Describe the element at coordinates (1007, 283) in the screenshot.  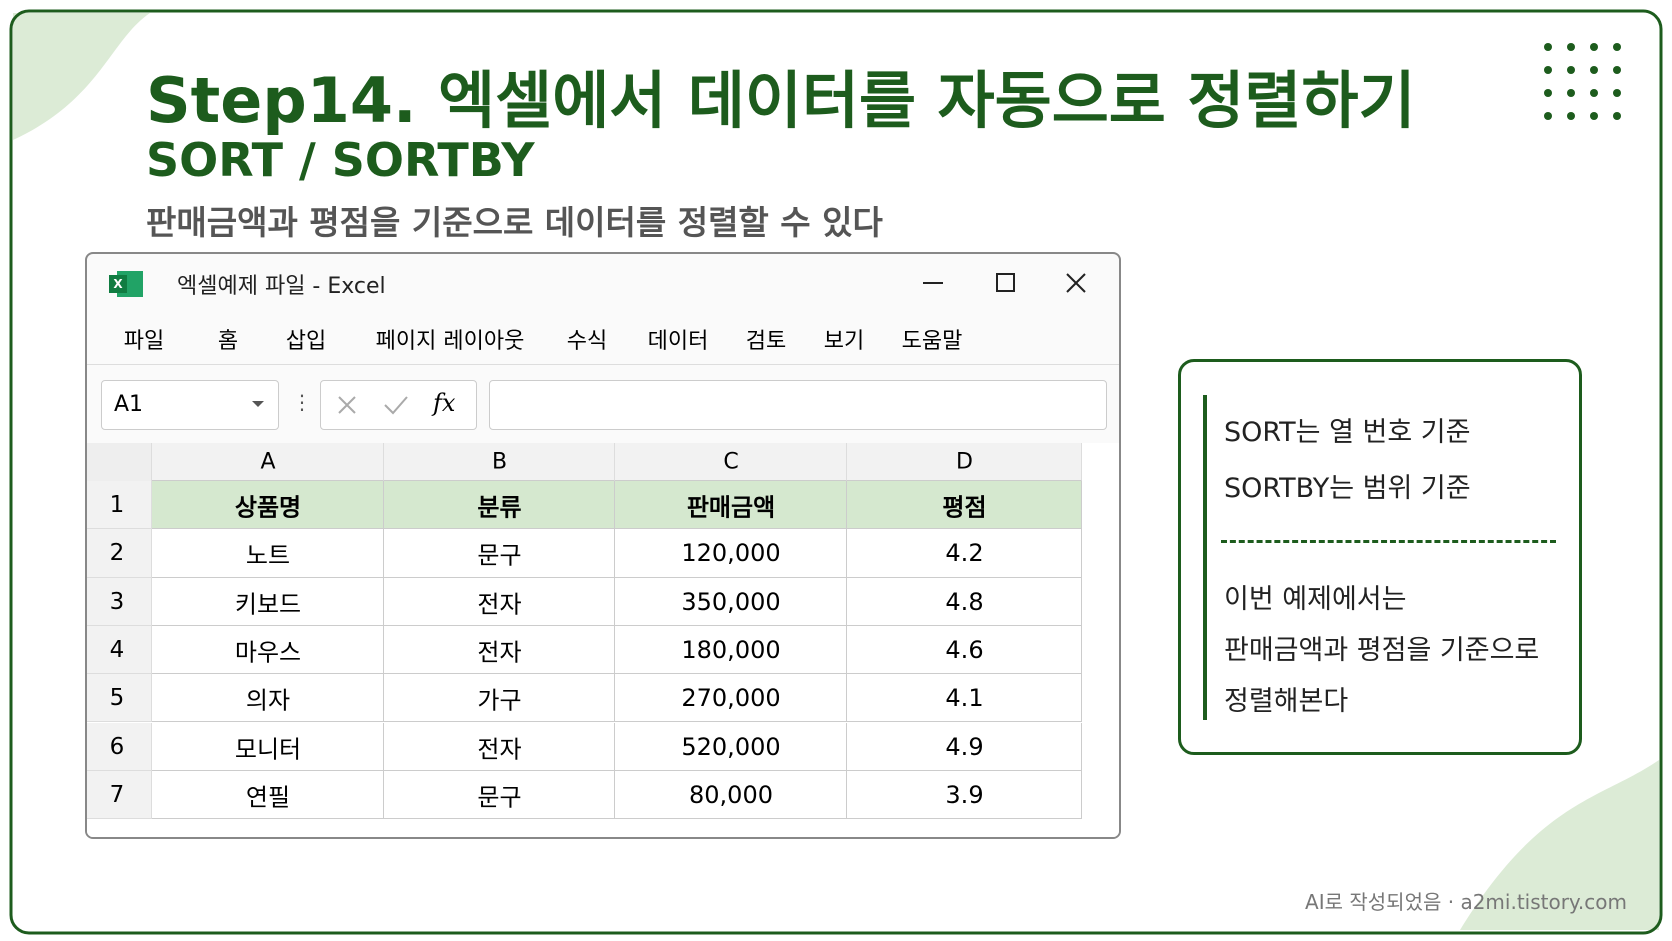
I see `window-controls` at that location.